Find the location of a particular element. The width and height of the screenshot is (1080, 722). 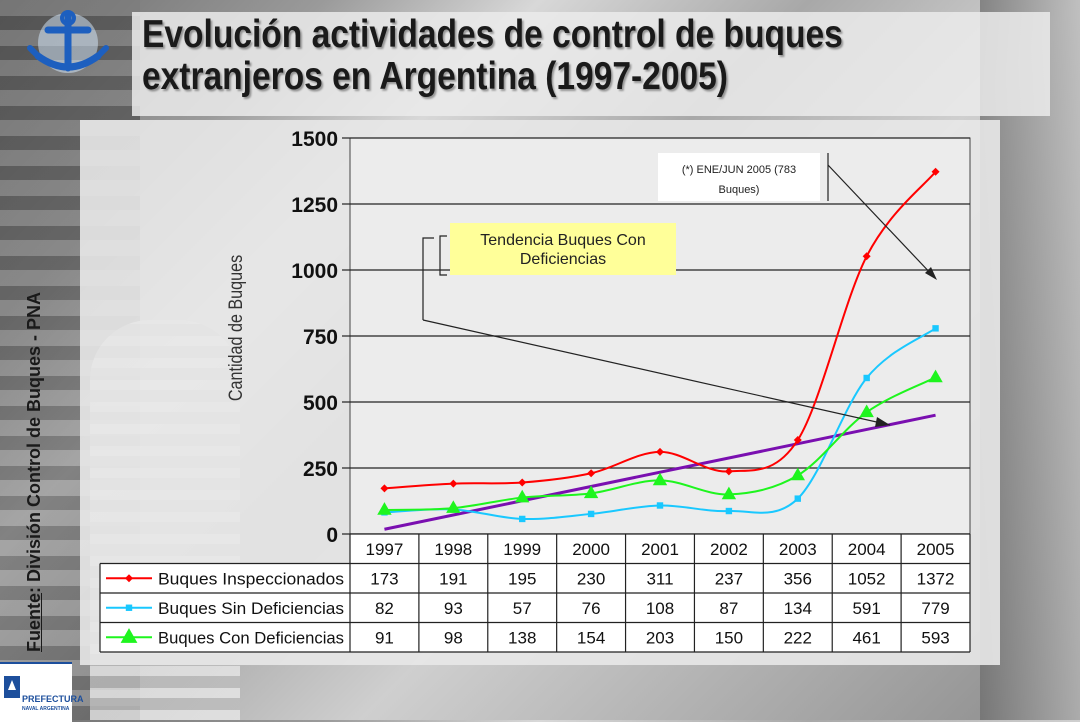

y-axis-label: Cantidad de Buques is located at coordinates (236, 328).